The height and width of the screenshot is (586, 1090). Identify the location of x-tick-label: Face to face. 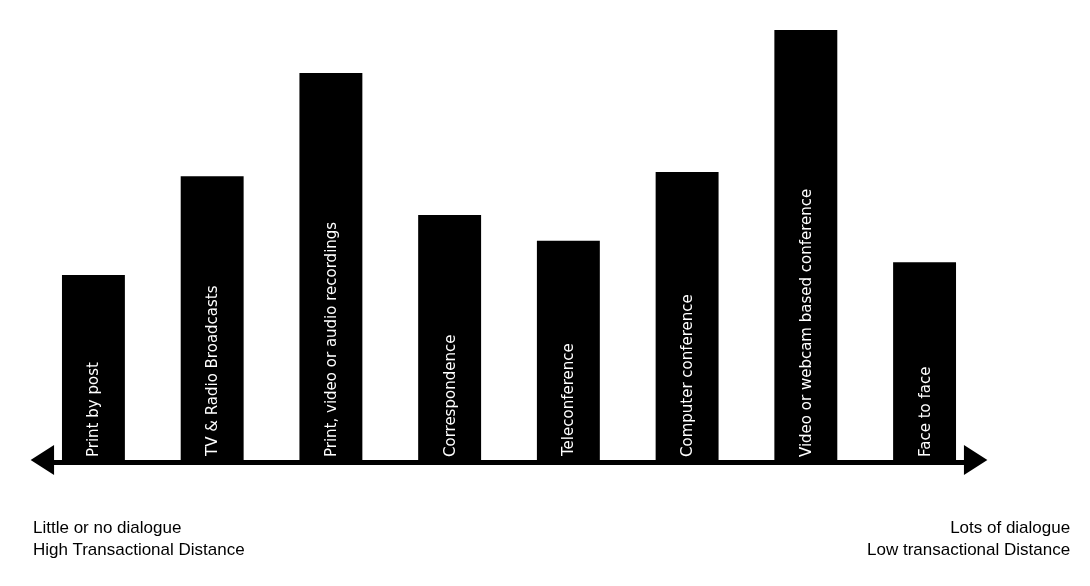
(924, 411).